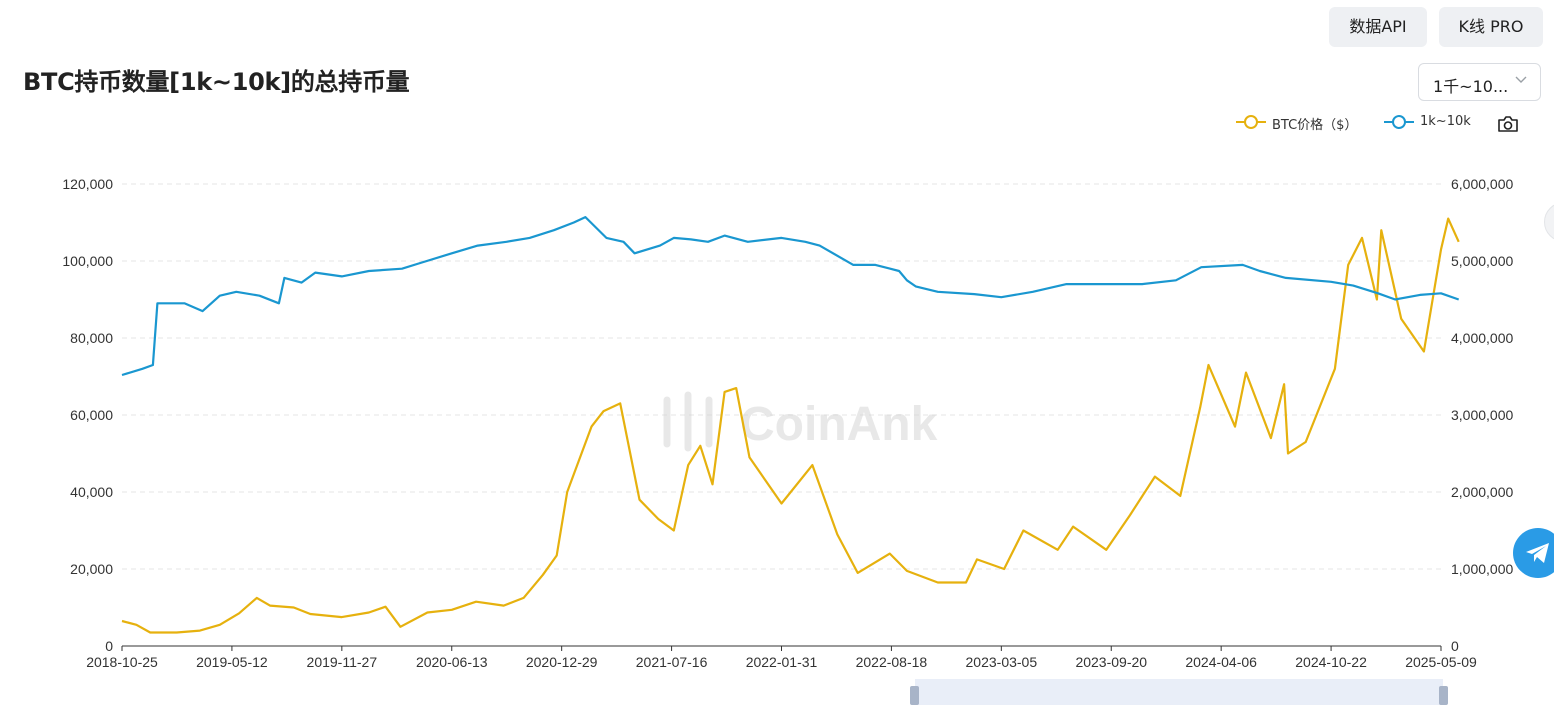 Image resolution: width=1554 pixels, height=705 pixels. Describe the element at coordinates (688, 421) in the screenshot. I see `watermark-logo` at that location.